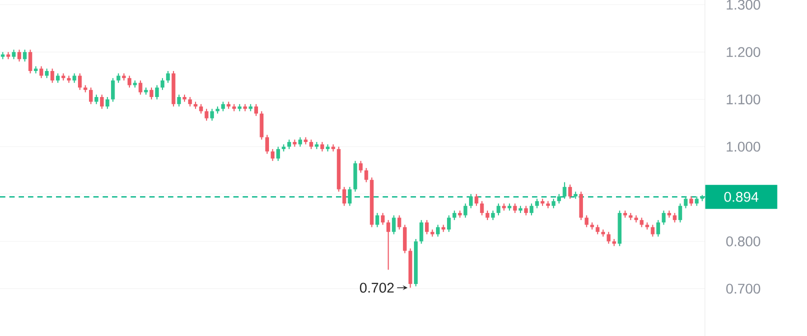  What do you see at coordinates (743, 289) in the screenshot?
I see `y-tick-label: 0.700` at bounding box center [743, 289].